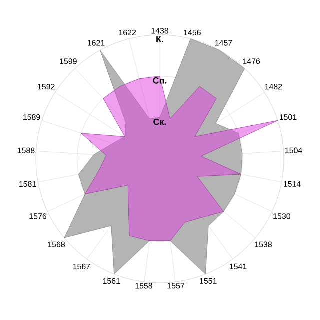 The height and width of the screenshot is (320, 320). What do you see at coordinates (160, 39) in the screenshot?
I see `y-tick-label: К.` at bounding box center [160, 39].